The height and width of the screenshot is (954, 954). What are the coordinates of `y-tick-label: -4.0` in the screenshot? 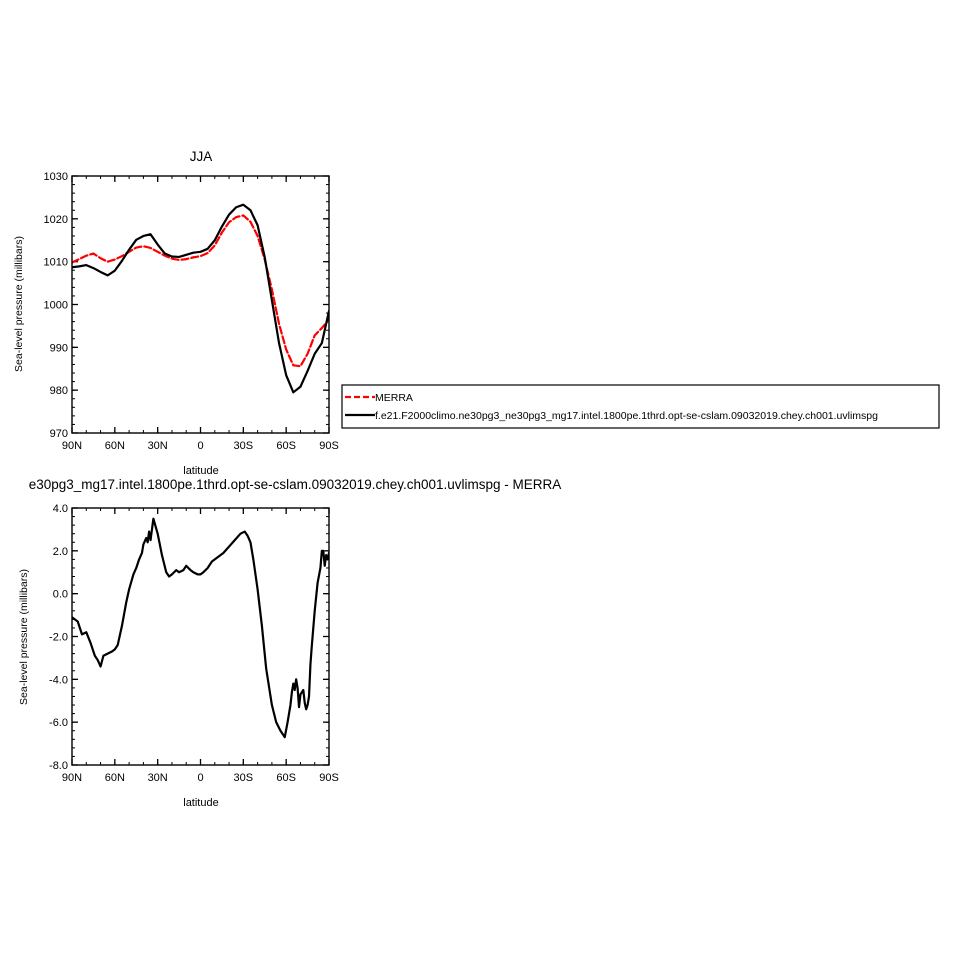 It's located at (58, 680).